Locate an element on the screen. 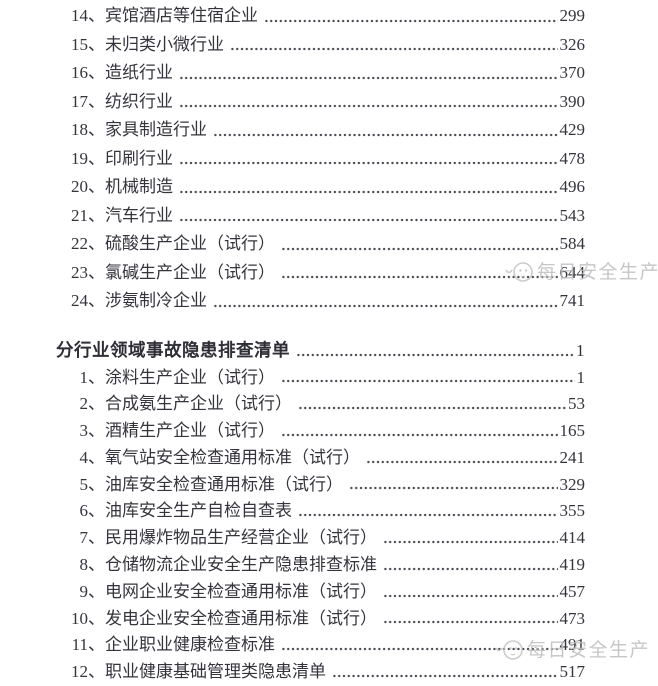 The height and width of the screenshot is (686, 658). entry-page-number: 390 is located at coordinates (573, 102).